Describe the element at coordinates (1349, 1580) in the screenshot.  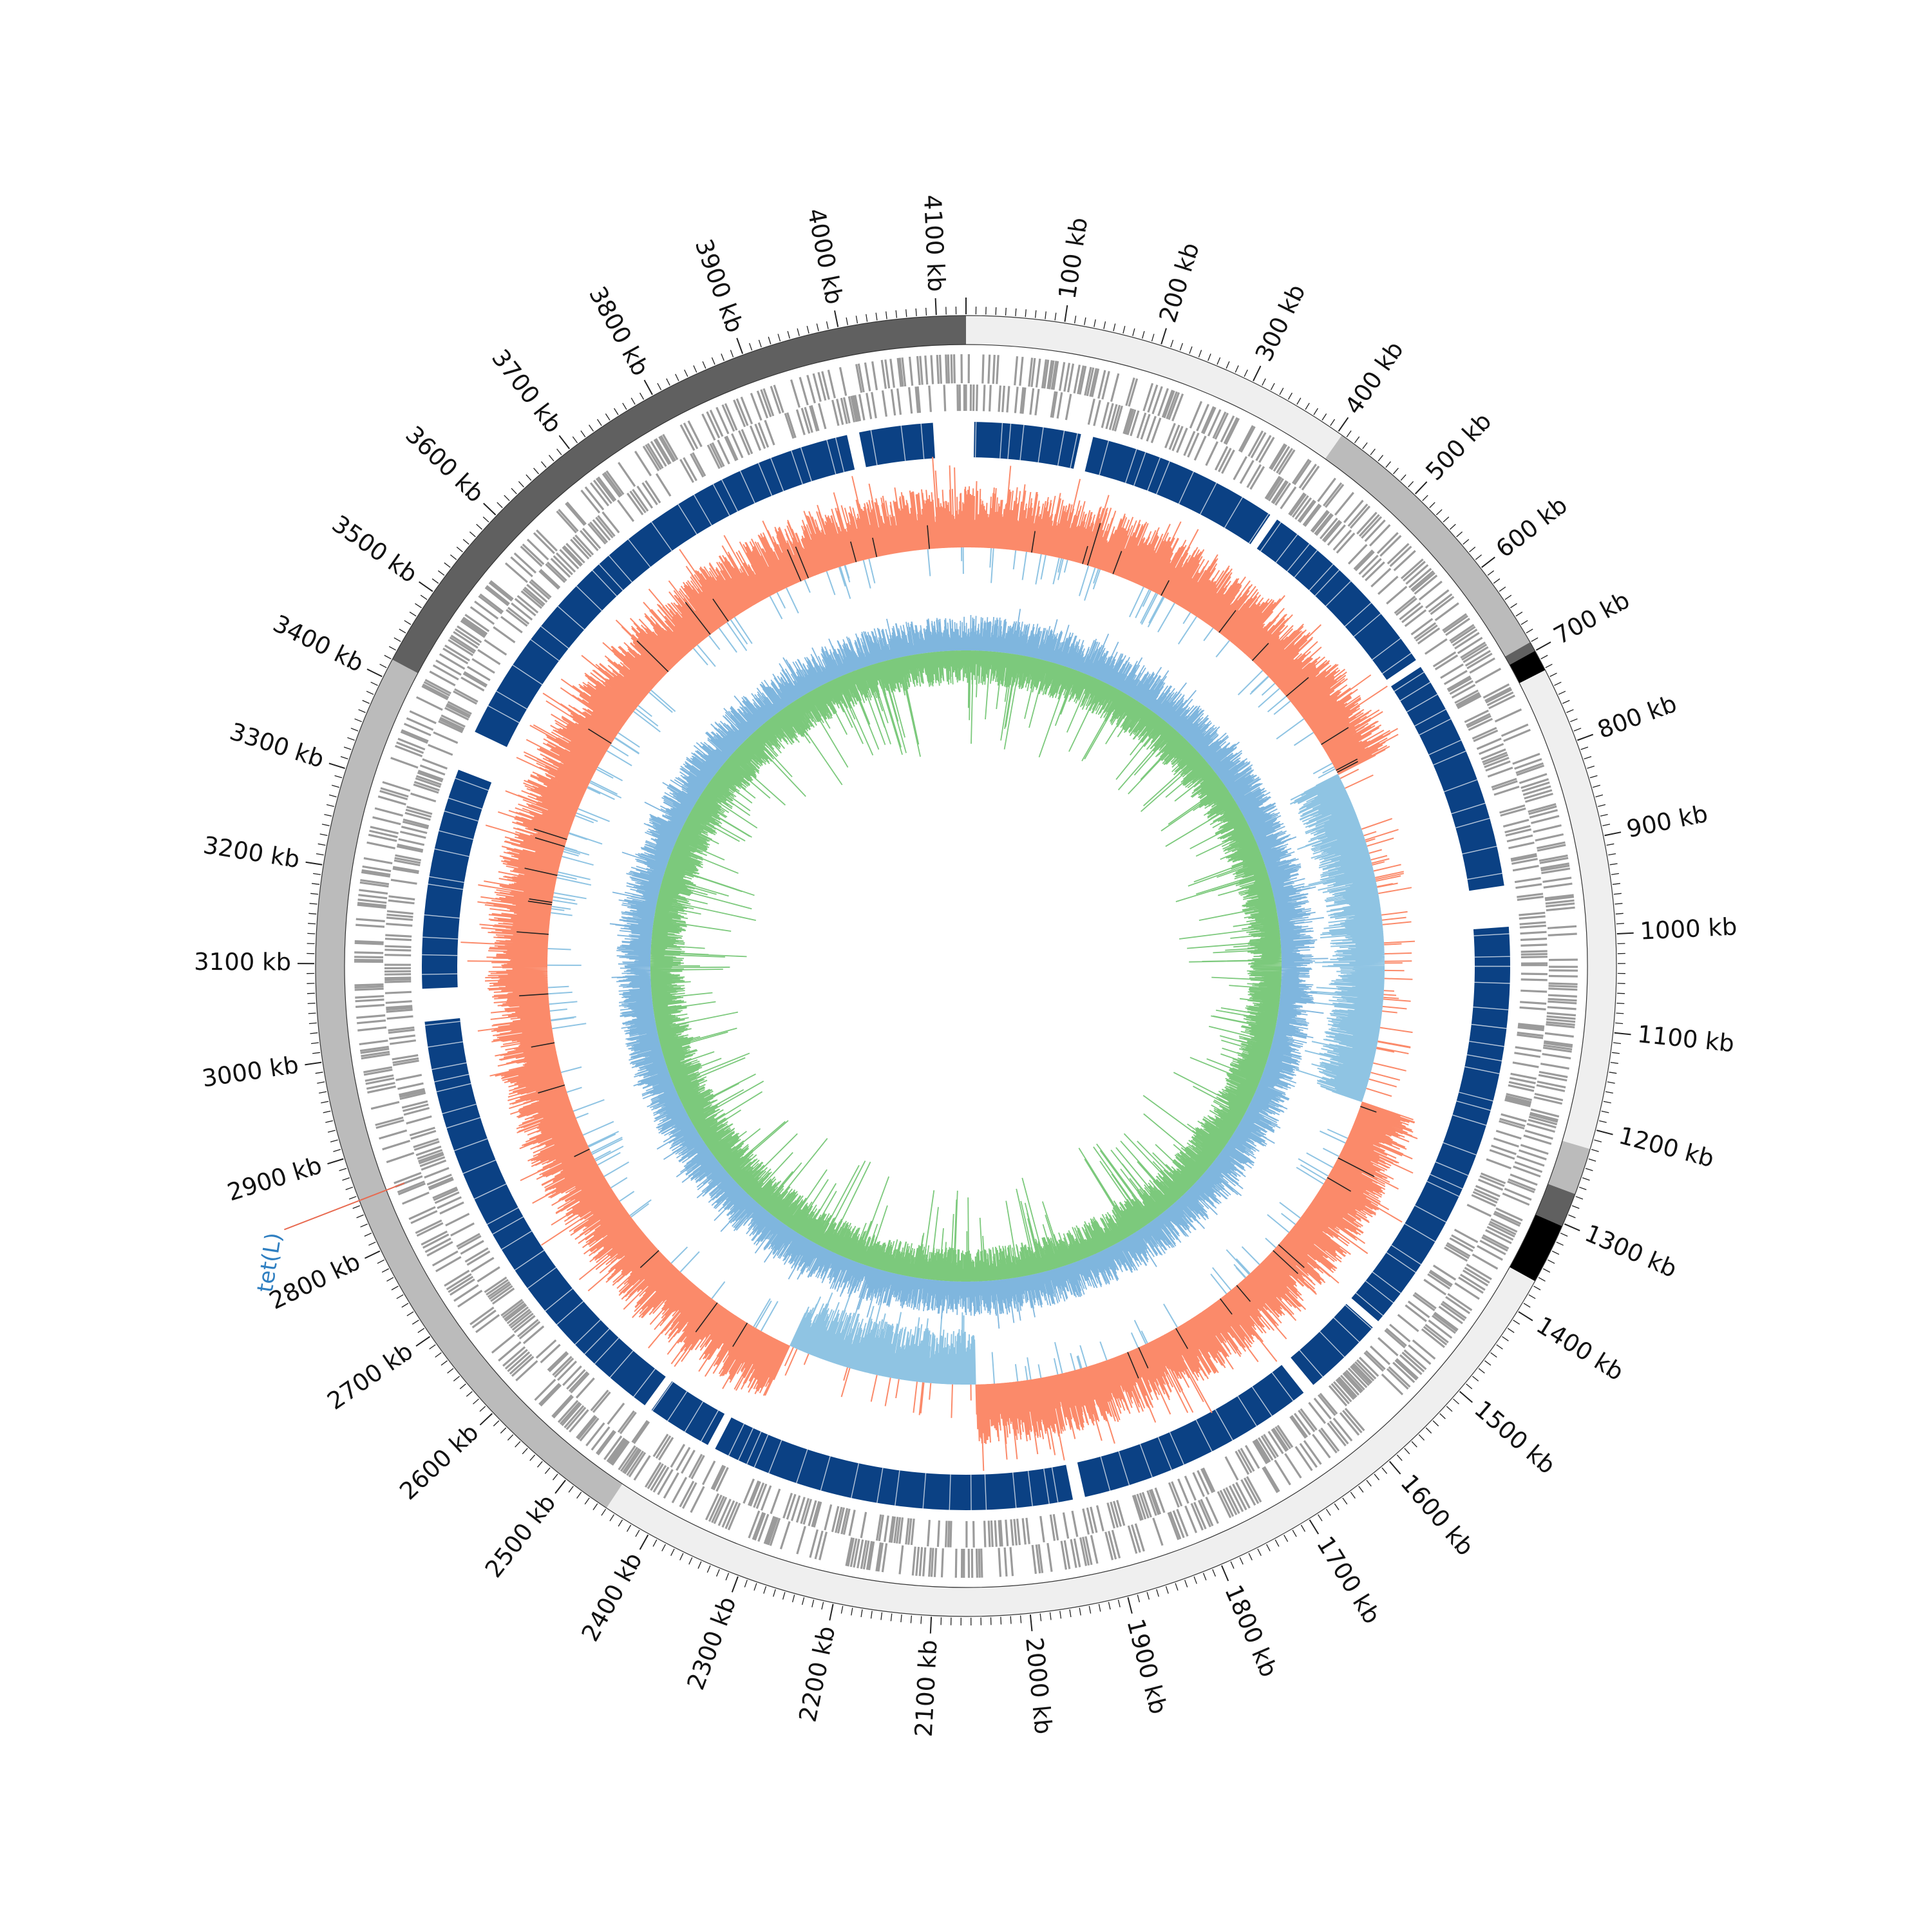
I see `tick-label-1700: 1700 kb` at that location.